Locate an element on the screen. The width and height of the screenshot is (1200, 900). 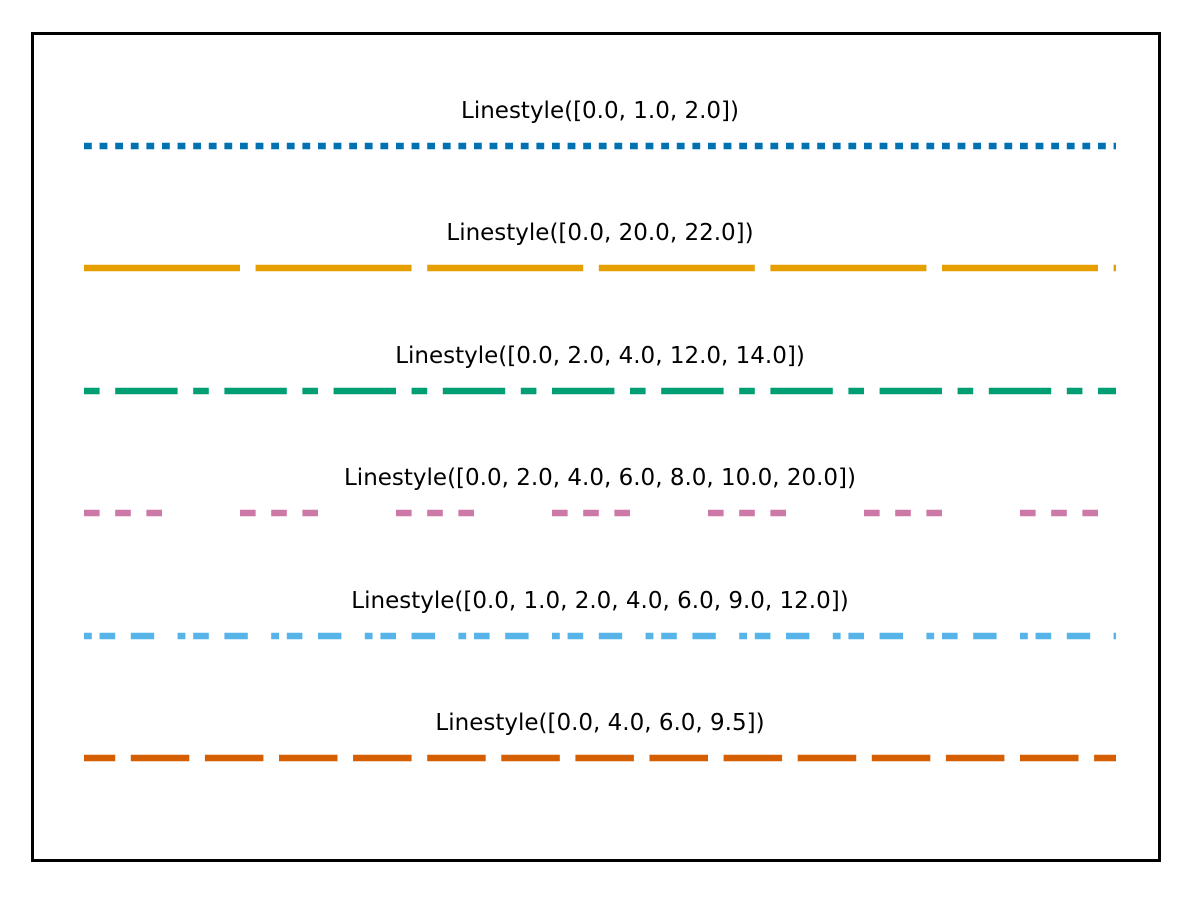
linestyle-label: Linestyle([0.0, 2.0, 4.0, 12.0, 14.0]) is located at coordinates (600, 355).